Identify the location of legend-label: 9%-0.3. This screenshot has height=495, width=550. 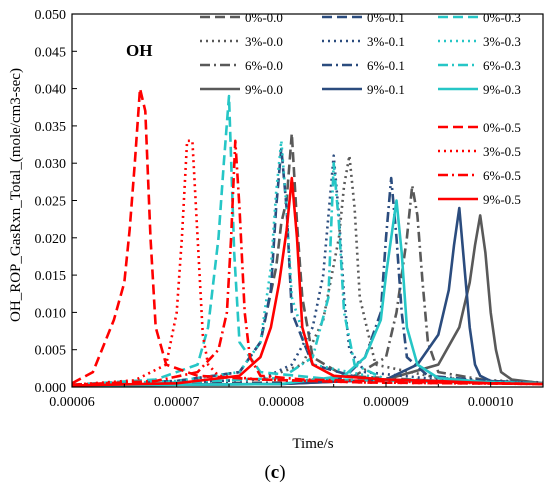
(502, 89).